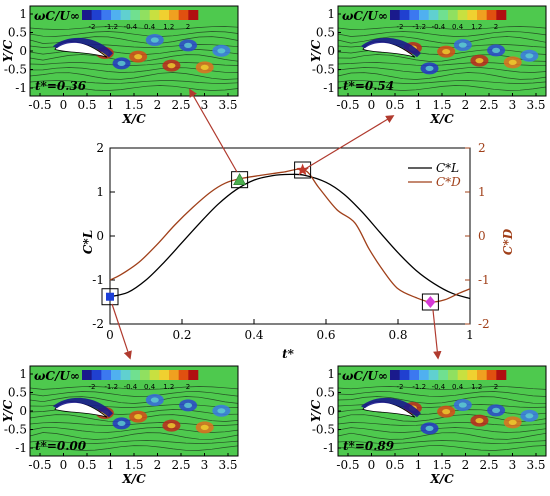 The width and height of the screenshot is (550, 496). I want to click on y-left-tick-label: 1, so click(100, 192).